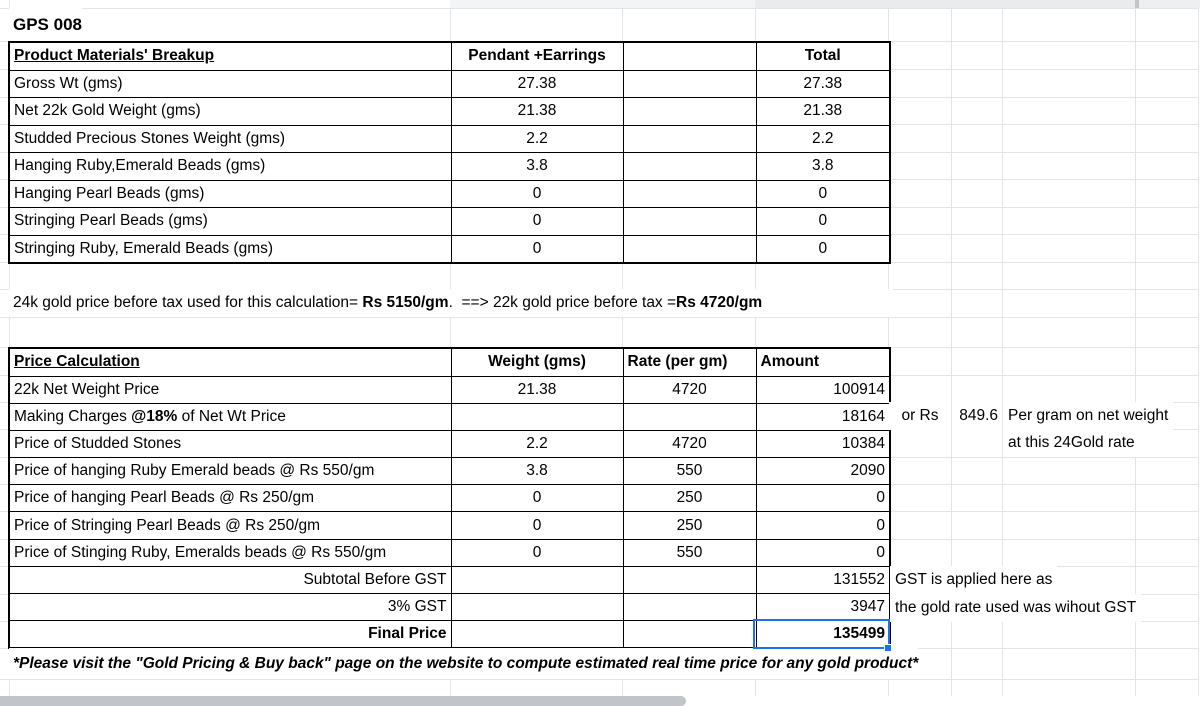 Image resolution: width=1200 pixels, height=706 pixels. What do you see at coordinates (888, 648) in the screenshot?
I see `selection-fill-handle` at bounding box center [888, 648].